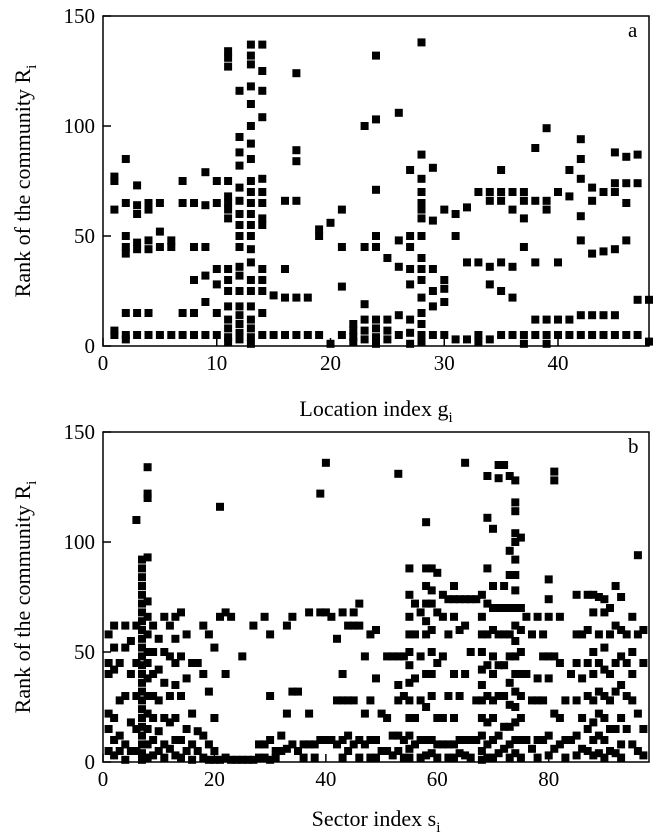 This screenshot has width=655, height=836. I want to click on x-axis-label-a-main: Location index g, so click(373, 408).